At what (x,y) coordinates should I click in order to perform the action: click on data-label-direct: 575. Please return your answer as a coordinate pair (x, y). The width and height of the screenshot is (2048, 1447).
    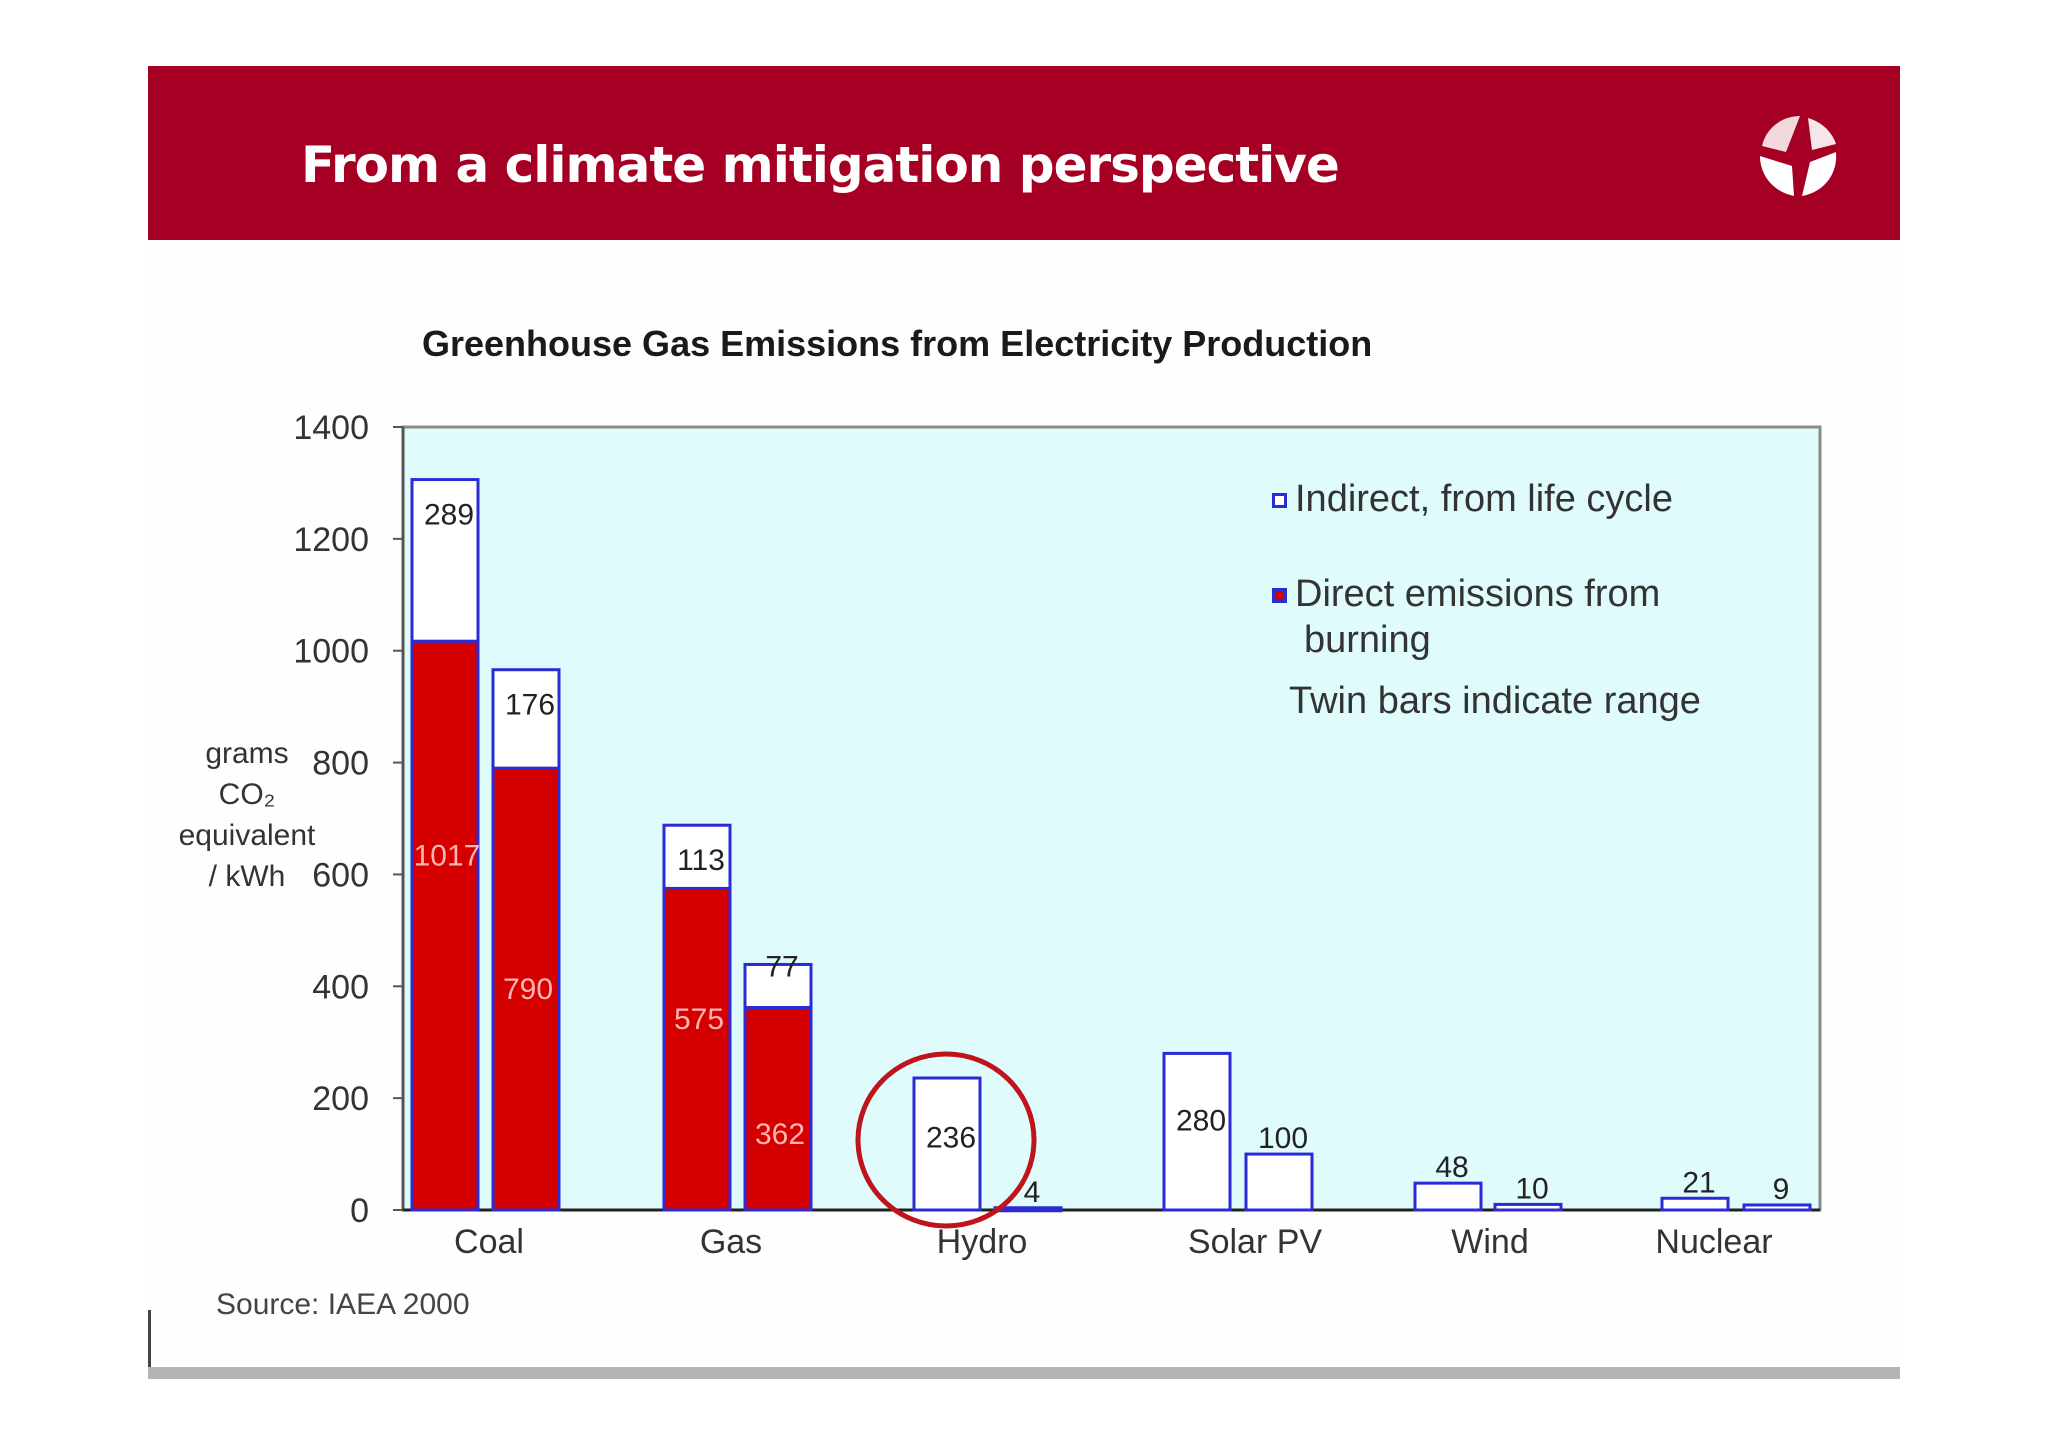
    Looking at the image, I should click on (699, 1019).